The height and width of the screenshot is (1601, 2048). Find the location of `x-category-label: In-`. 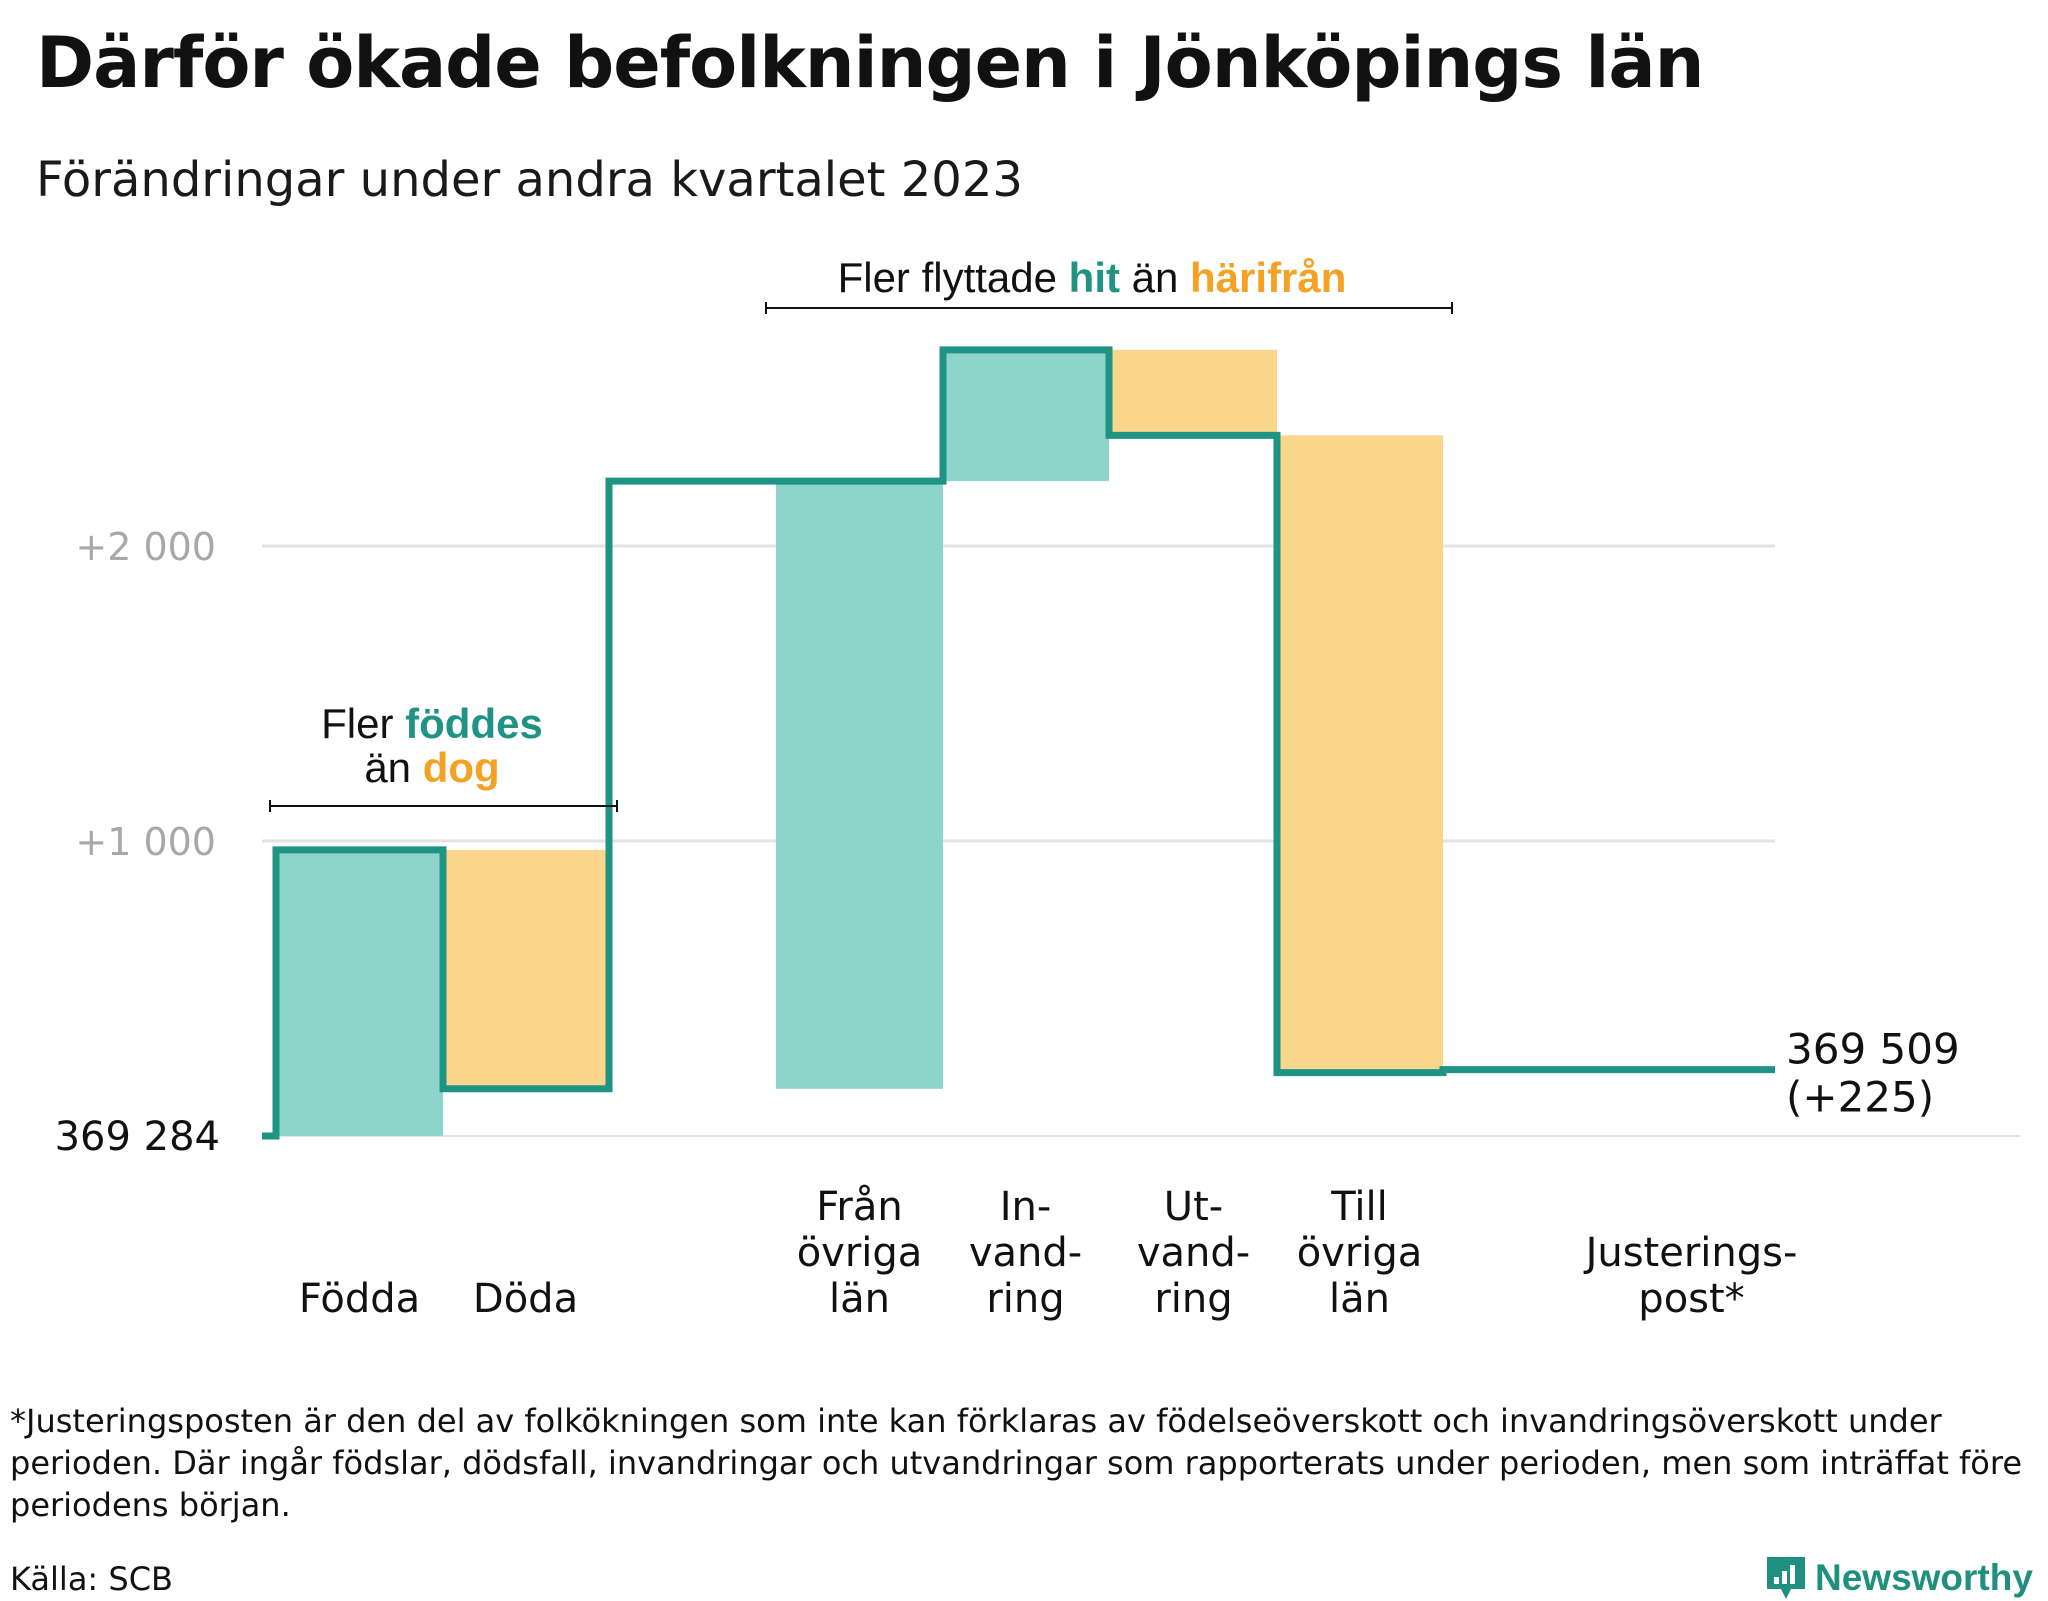

x-category-label: In- is located at coordinates (1026, 1207).